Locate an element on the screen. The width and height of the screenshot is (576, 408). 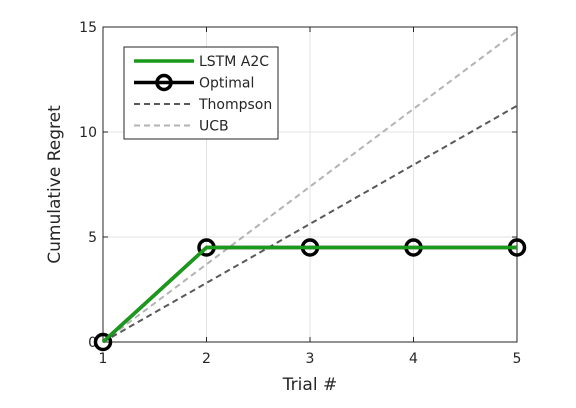
x-axis-tick-labels: 1 2 3 4 5 is located at coordinates (310, 359).